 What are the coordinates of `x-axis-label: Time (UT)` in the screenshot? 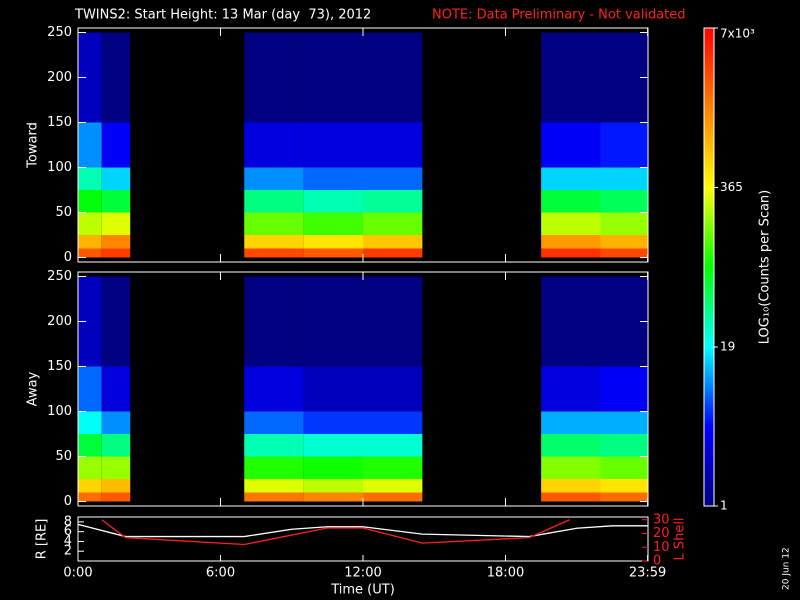 It's located at (362, 590).